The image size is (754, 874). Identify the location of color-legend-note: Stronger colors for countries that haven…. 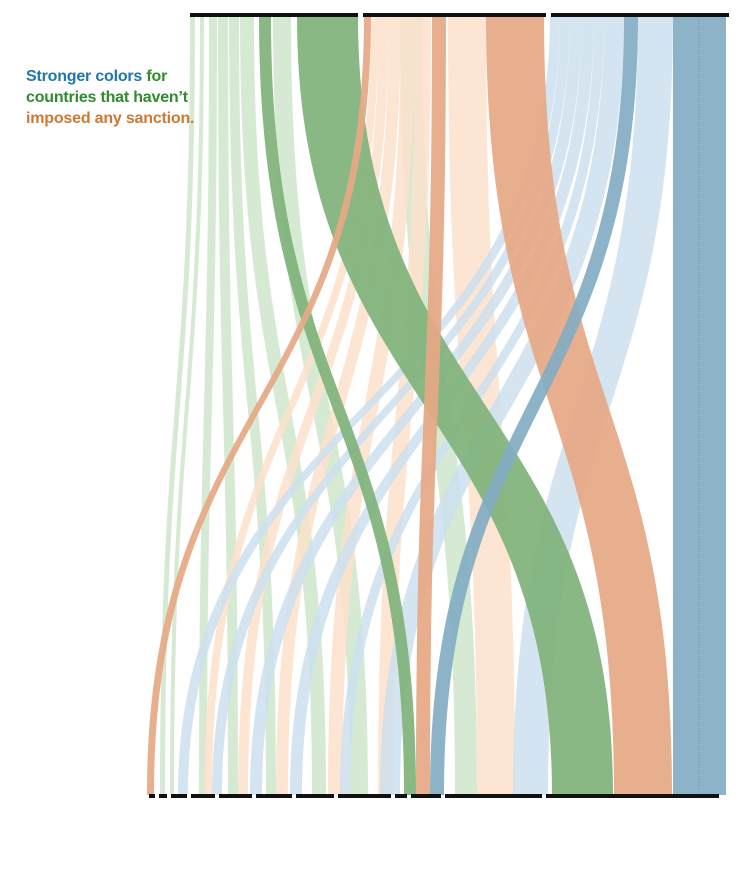
(111, 97).